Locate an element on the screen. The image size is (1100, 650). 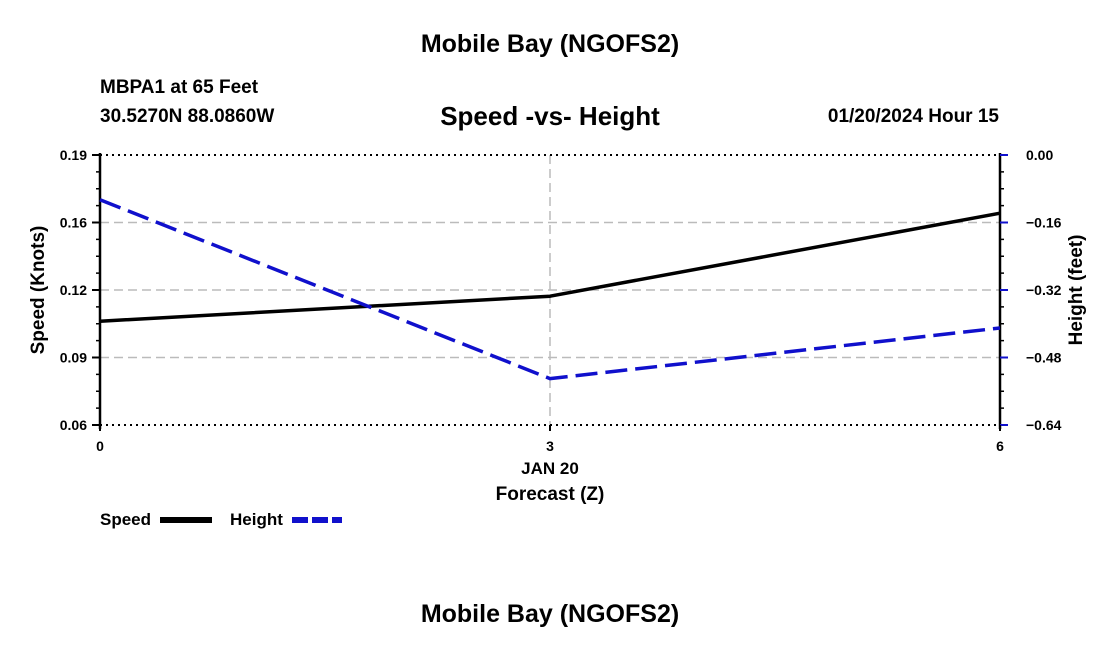
y-tick-label-right: 0.00 is located at coordinates (1039, 155).